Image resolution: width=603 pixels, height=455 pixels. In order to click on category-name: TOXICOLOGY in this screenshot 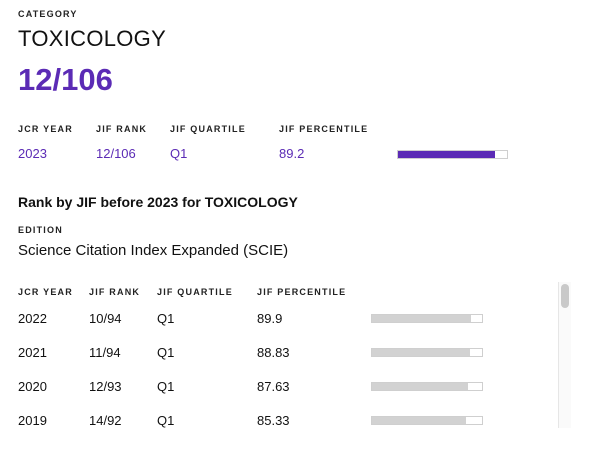, I will do `click(92, 38)`.